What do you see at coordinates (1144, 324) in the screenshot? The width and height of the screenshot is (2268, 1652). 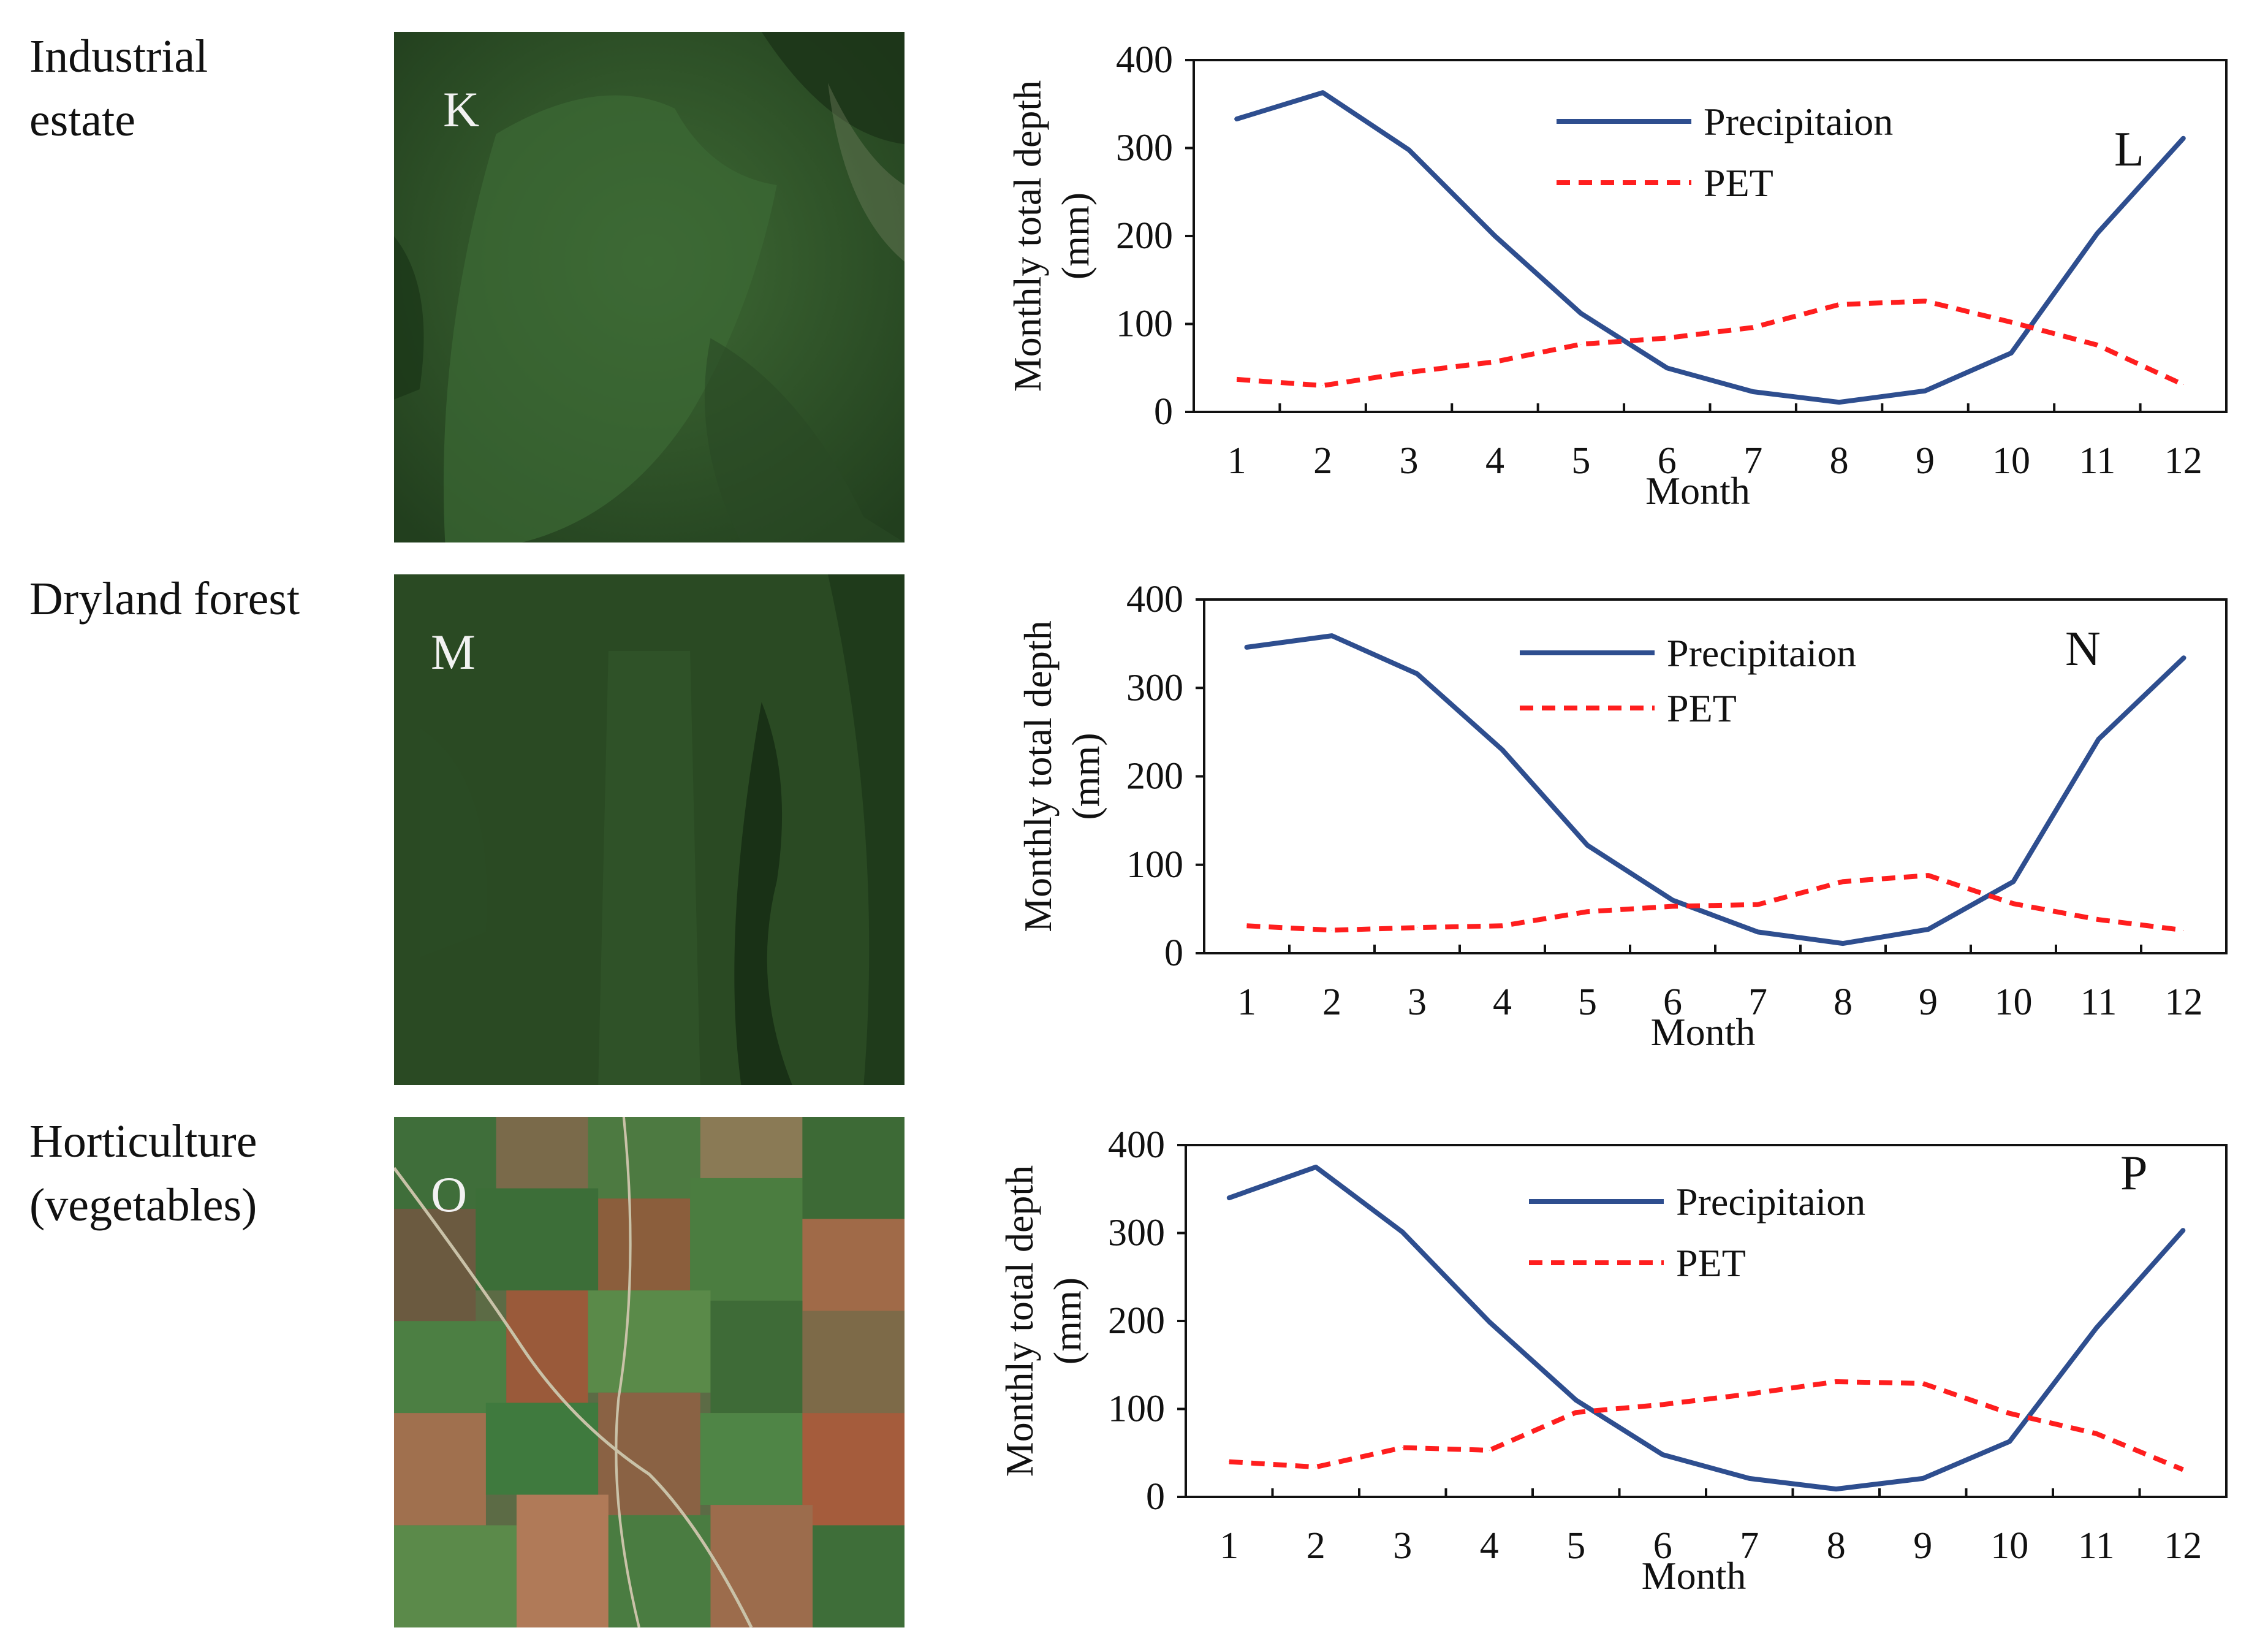 I see `y-tick-label: 100` at bounding box center [1144, 324].